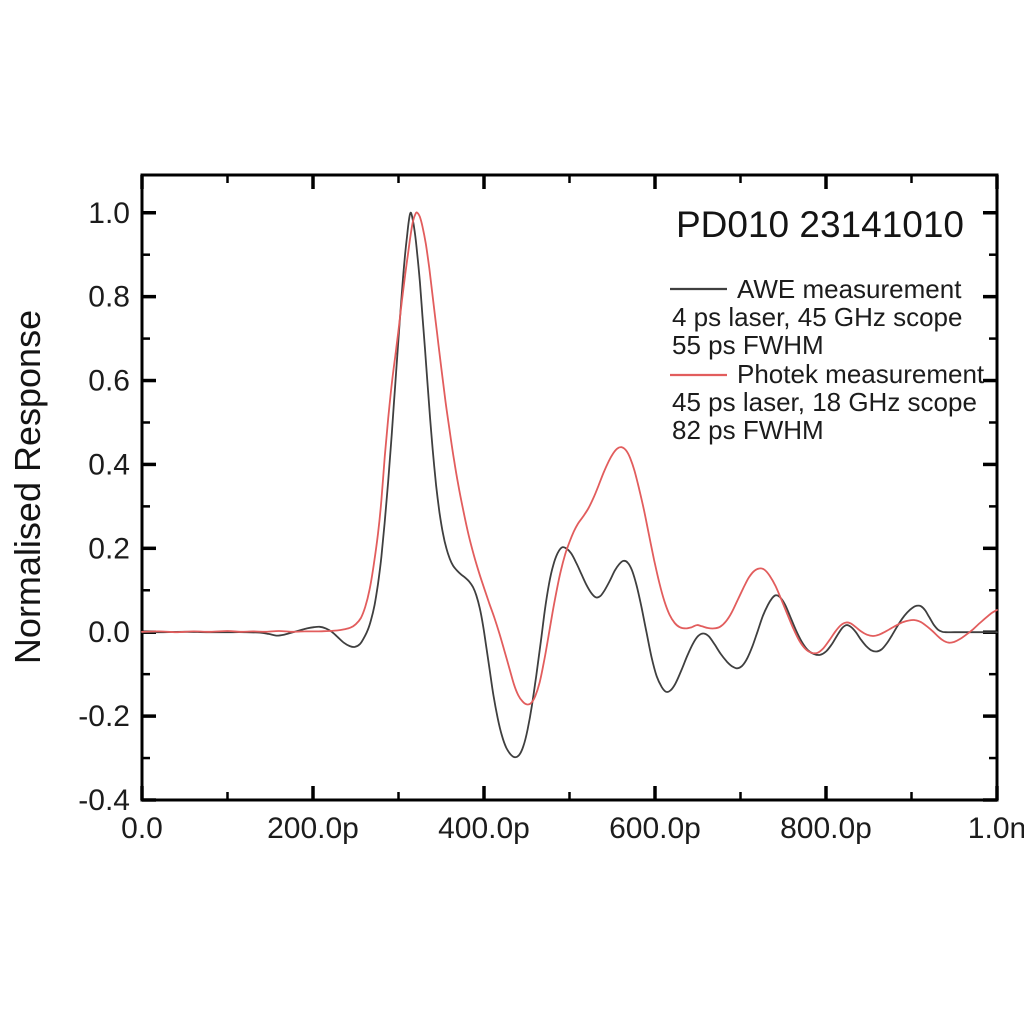  I want to click on y-tick-label: 0.4, so click(109, 464).